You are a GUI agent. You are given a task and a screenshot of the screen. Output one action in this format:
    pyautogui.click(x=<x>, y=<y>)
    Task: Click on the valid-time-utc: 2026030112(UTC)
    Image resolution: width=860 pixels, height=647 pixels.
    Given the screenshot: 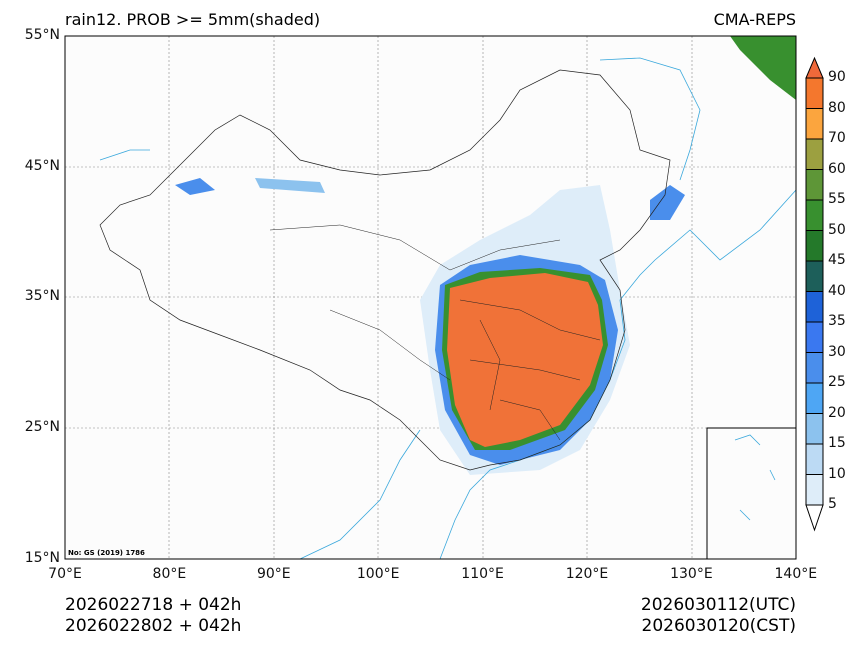 What is the action you would take?
    pyautogui.click(x=718, y=605)
    